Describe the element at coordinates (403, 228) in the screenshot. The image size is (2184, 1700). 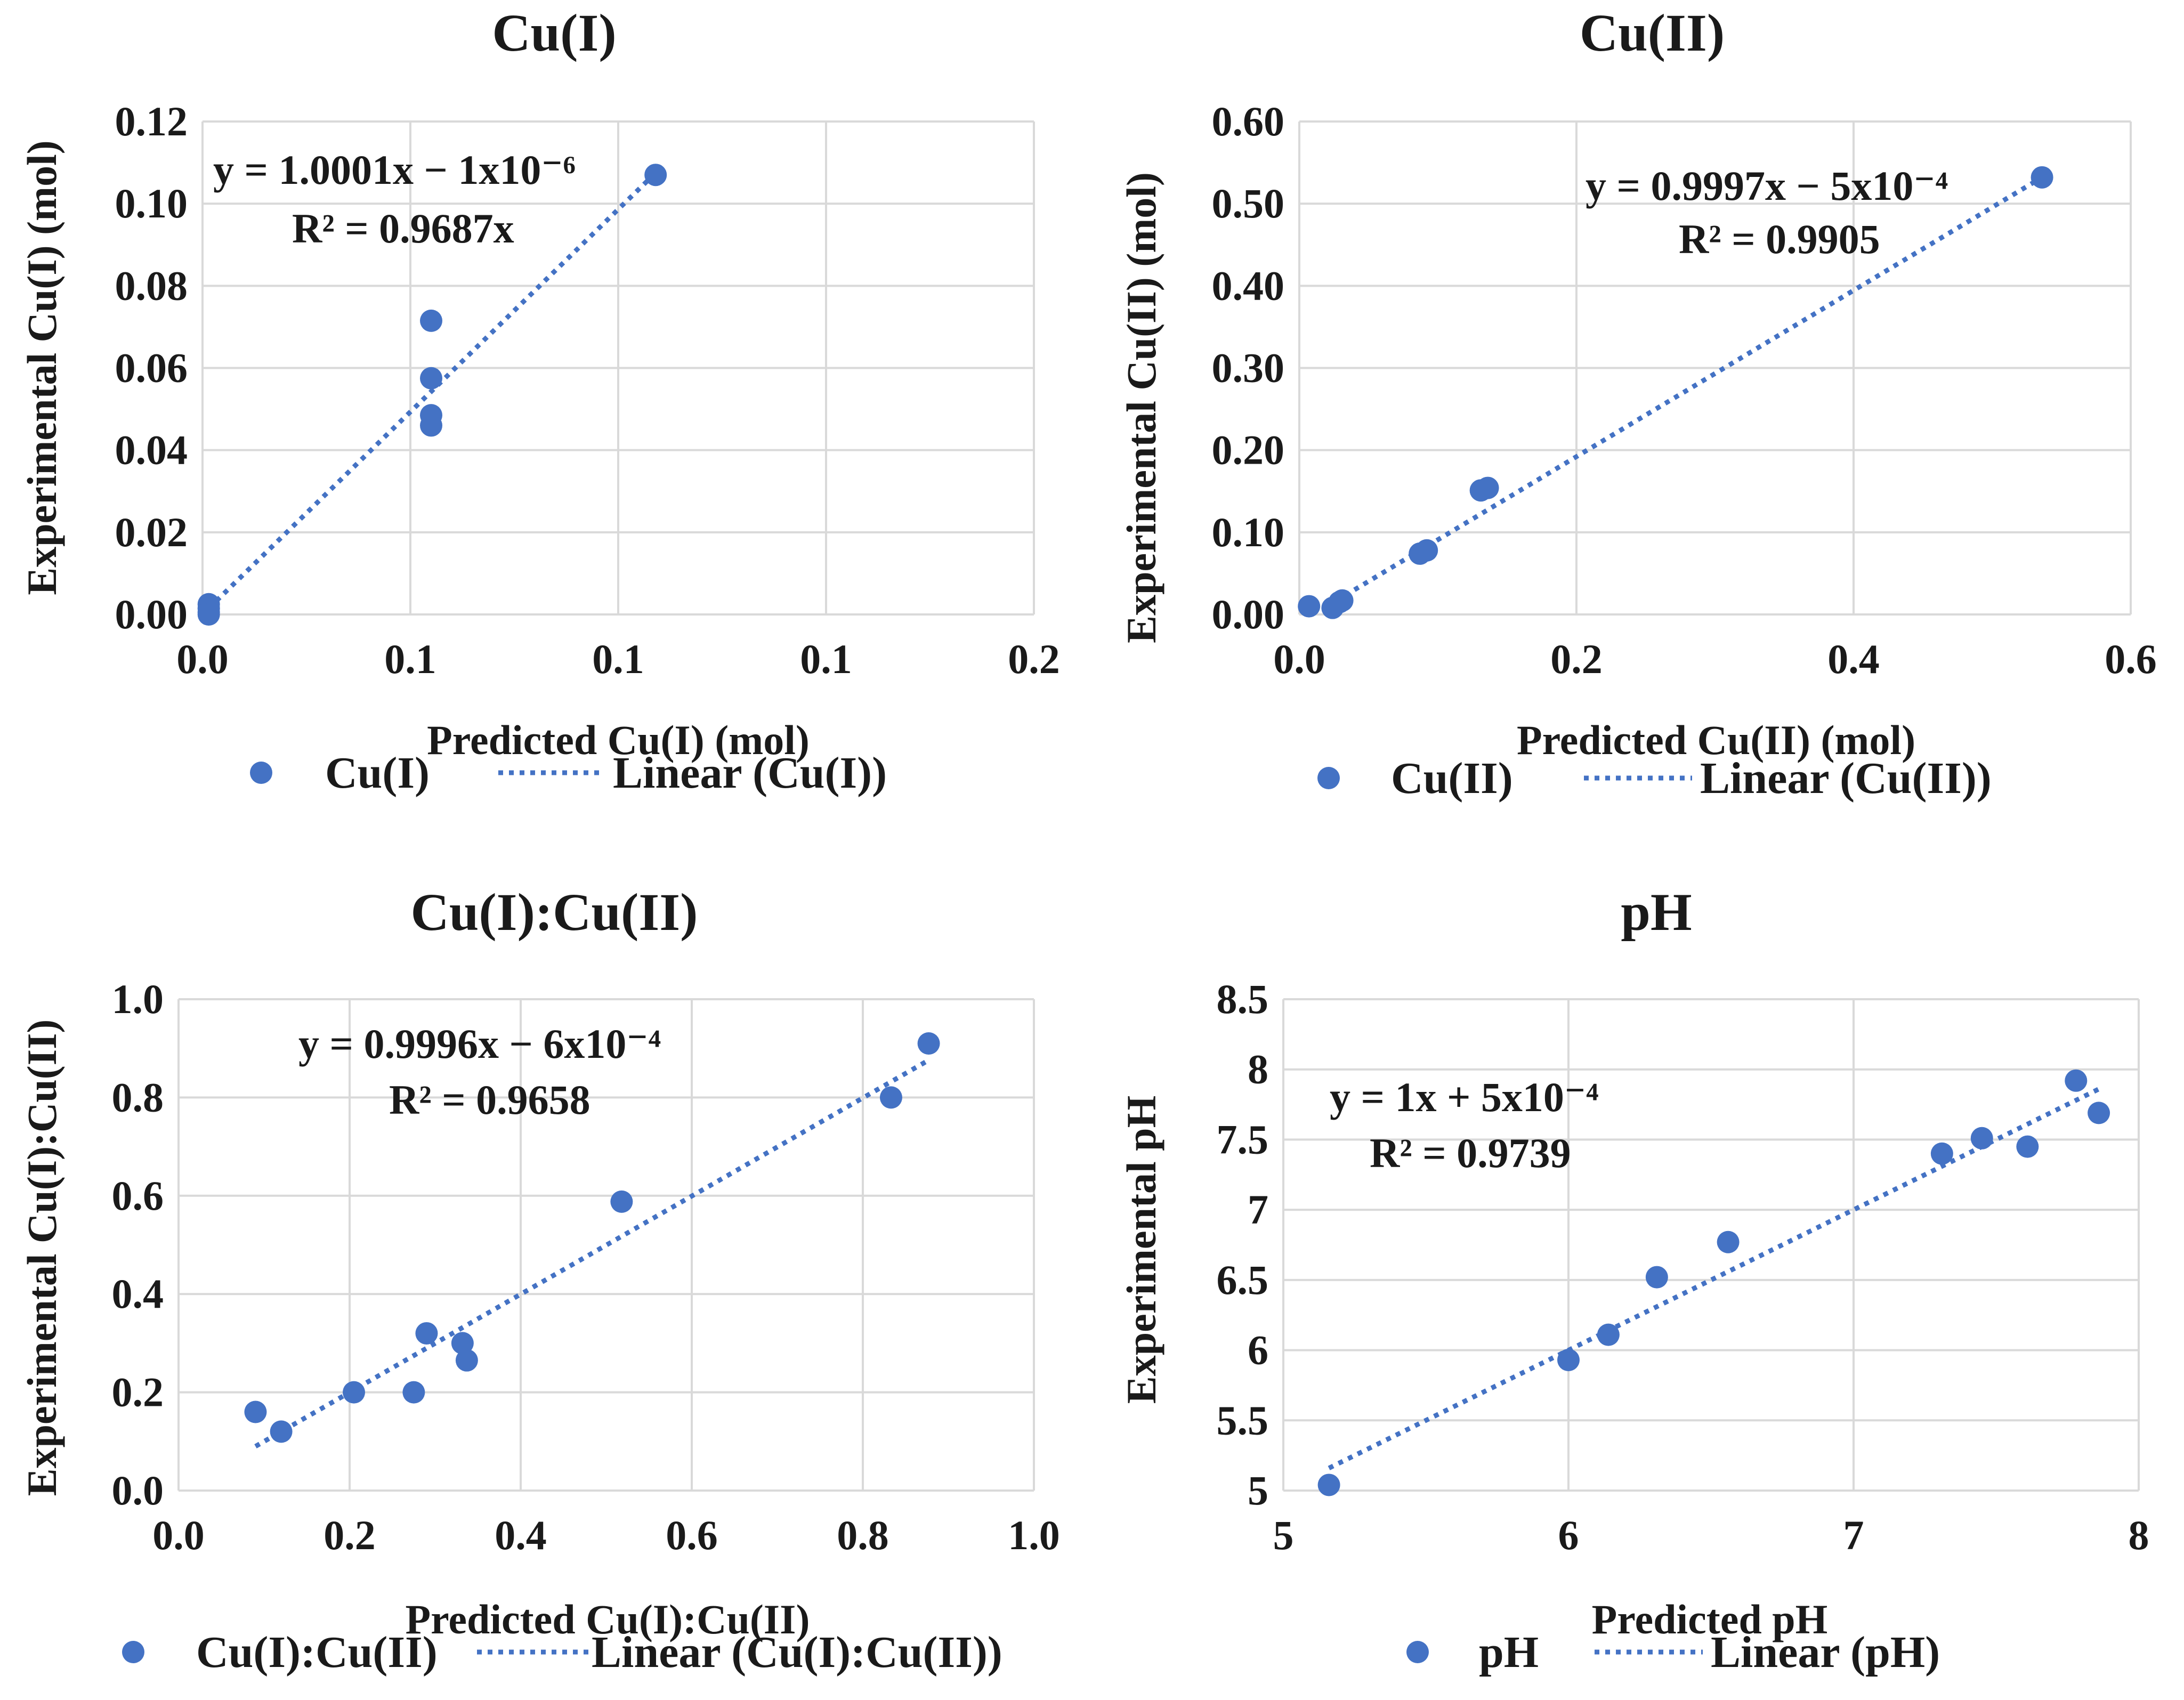
I see `r-squared-label: R² = 0.9687x` at that location.